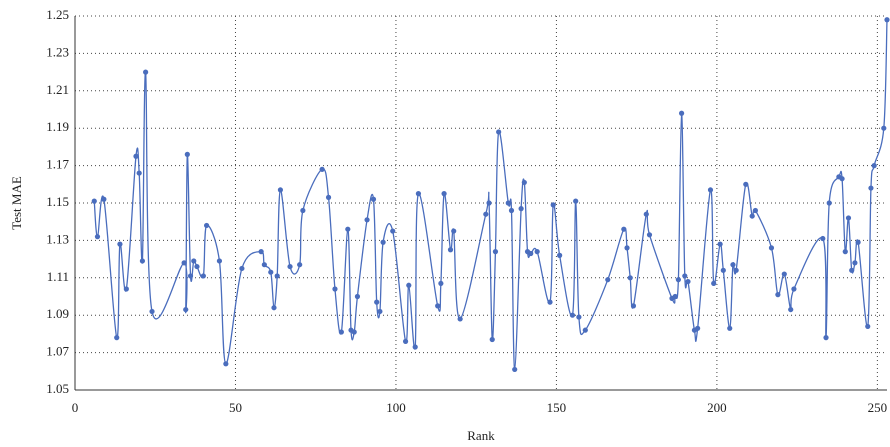 The image size is (890, 447). What do you see at coordinates (57, 126) in the screenshot?
I see `y-tick-label: 1.19` at bounding box center [57, 126].